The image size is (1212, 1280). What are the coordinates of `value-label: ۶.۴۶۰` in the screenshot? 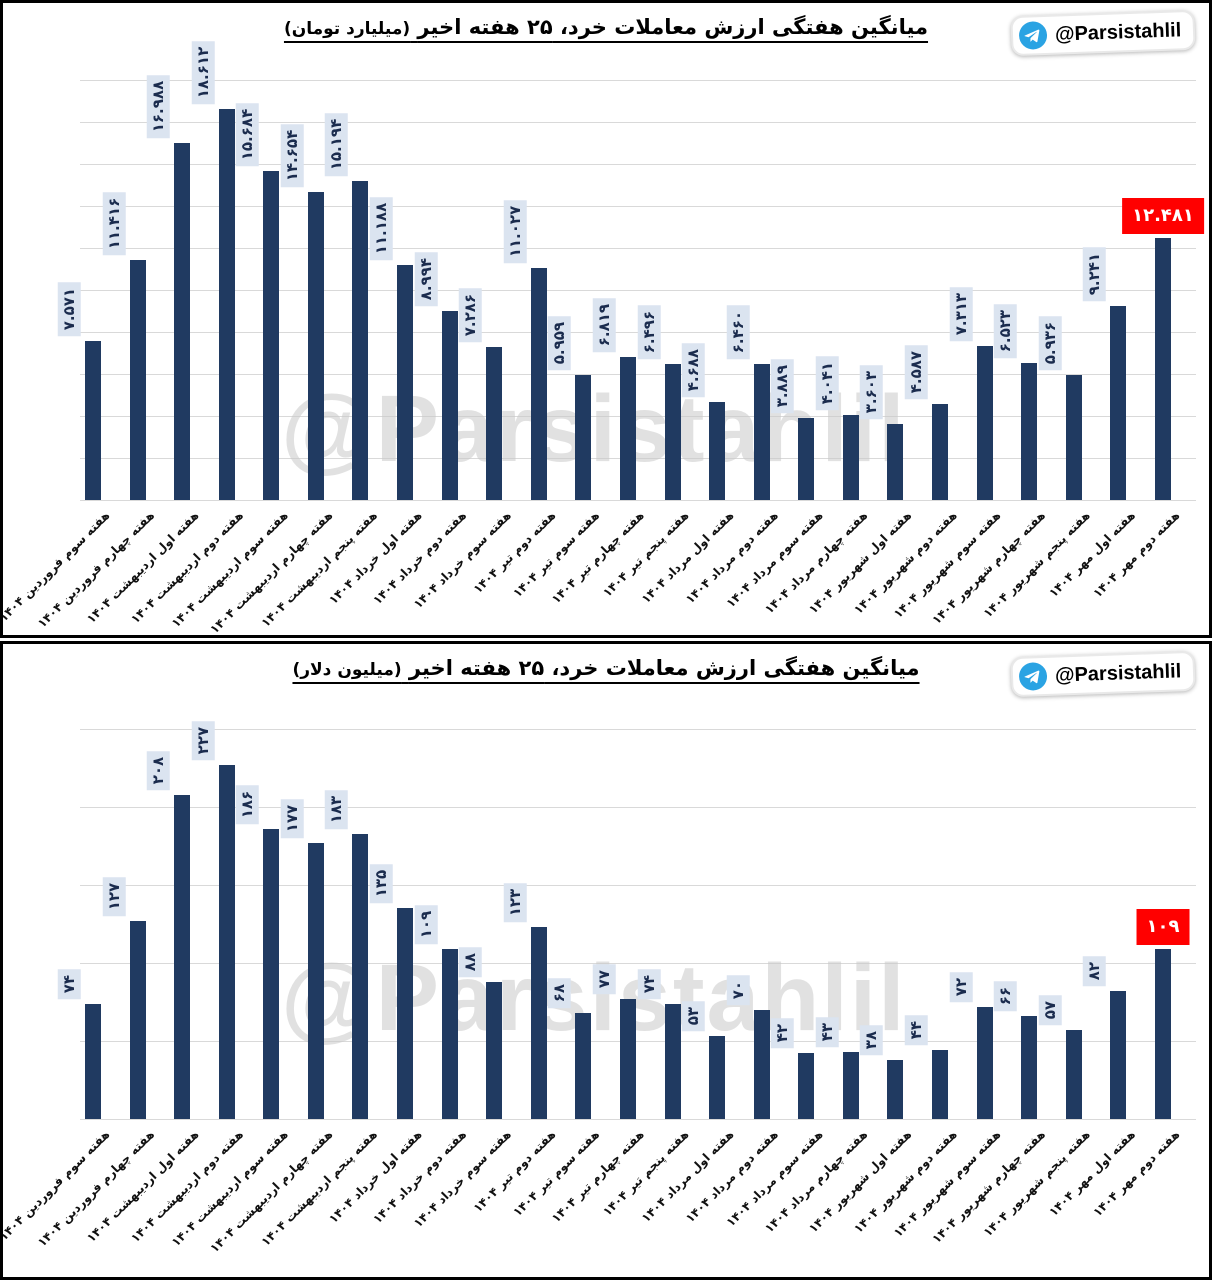 It's located at (738, 331).